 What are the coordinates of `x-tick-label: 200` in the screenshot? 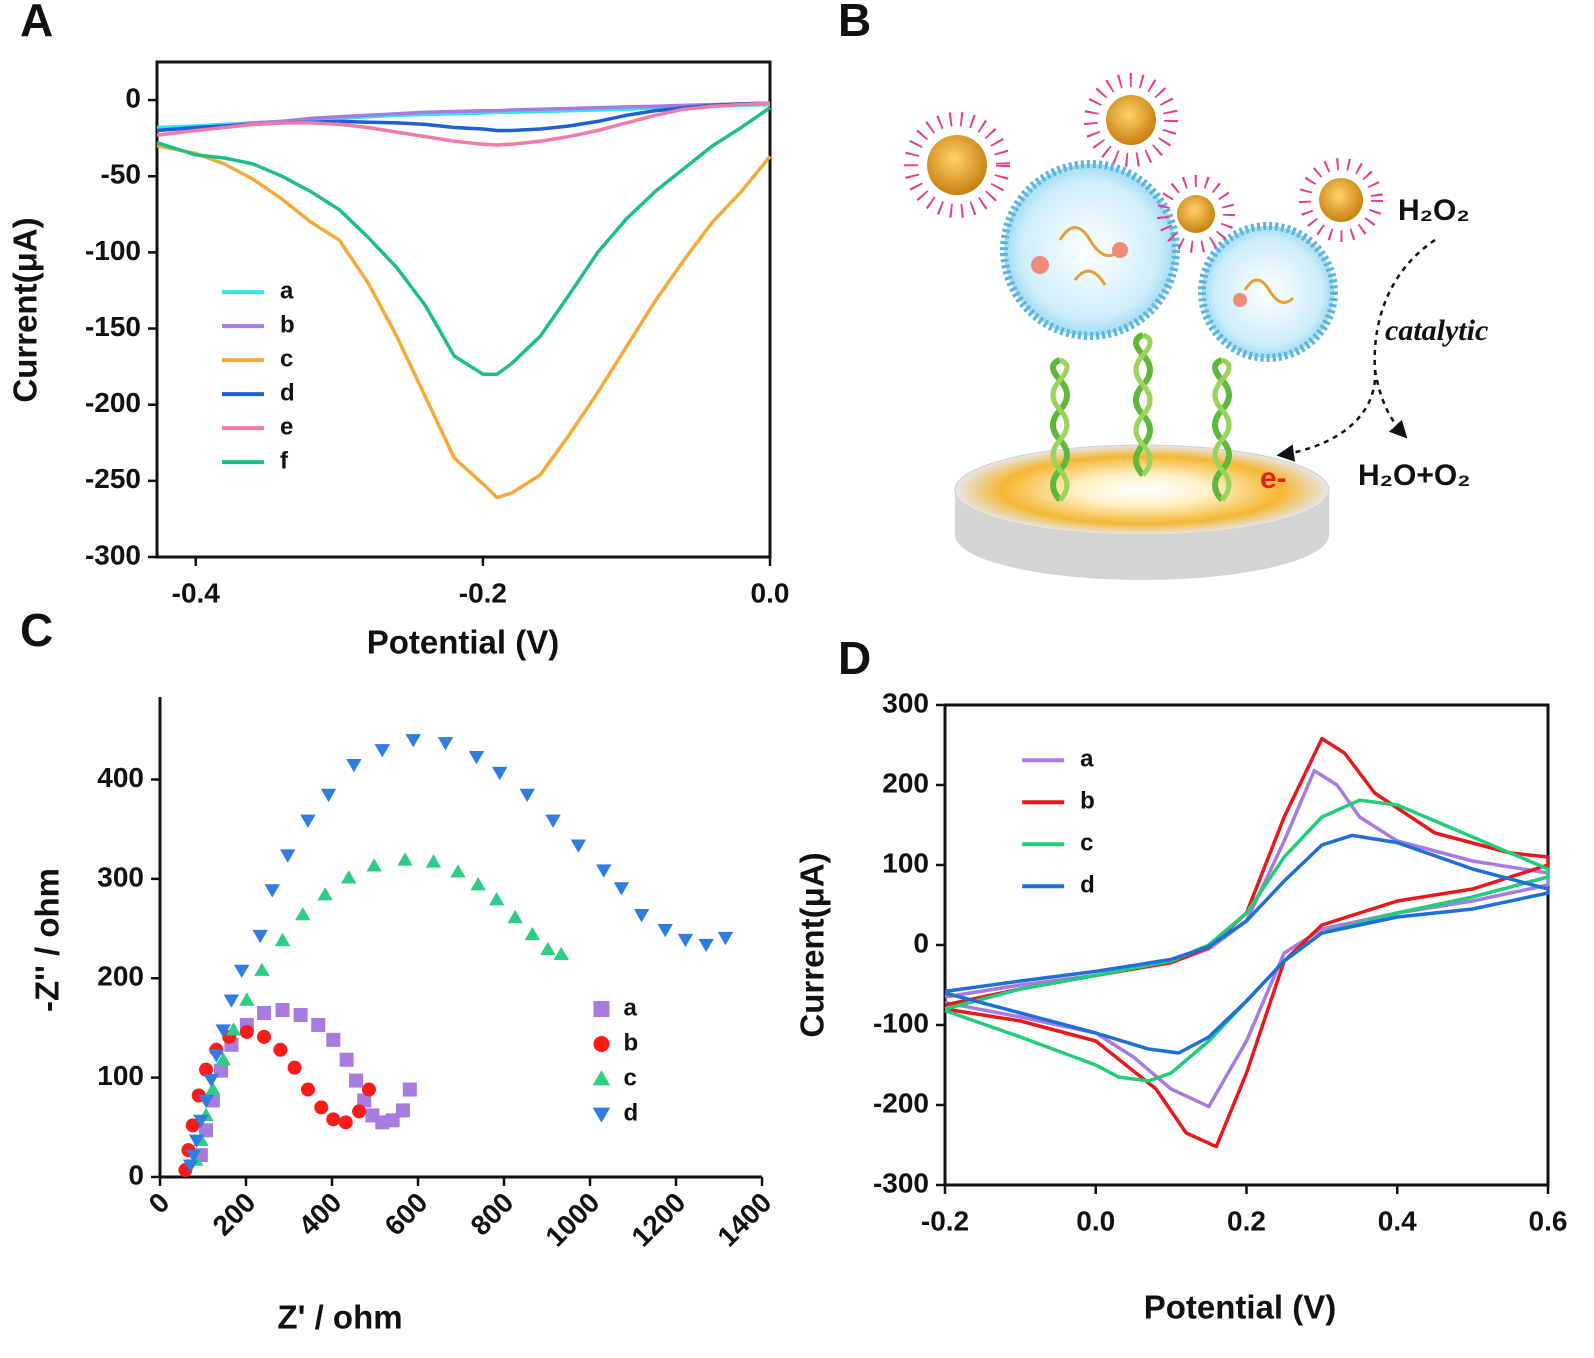 It's located at (234, 1214).